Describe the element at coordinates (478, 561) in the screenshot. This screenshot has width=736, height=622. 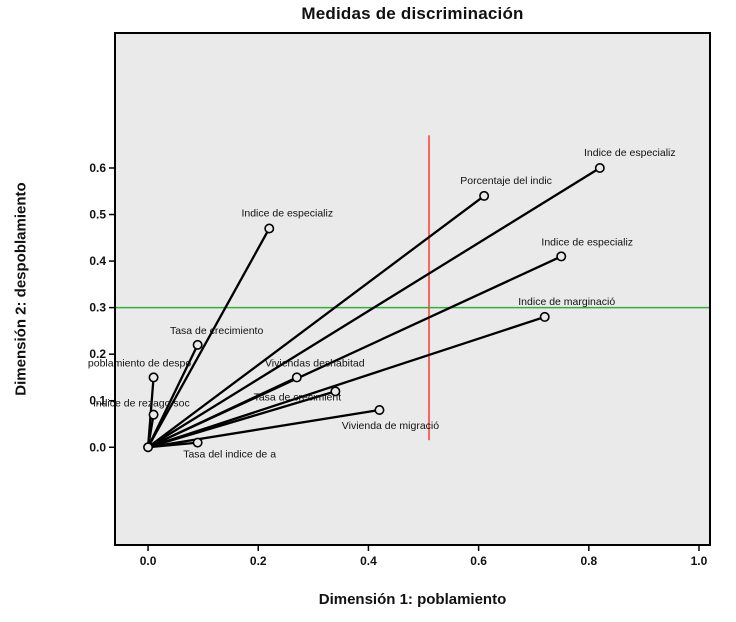
I see `x-tick-label: 0.6` at that location.